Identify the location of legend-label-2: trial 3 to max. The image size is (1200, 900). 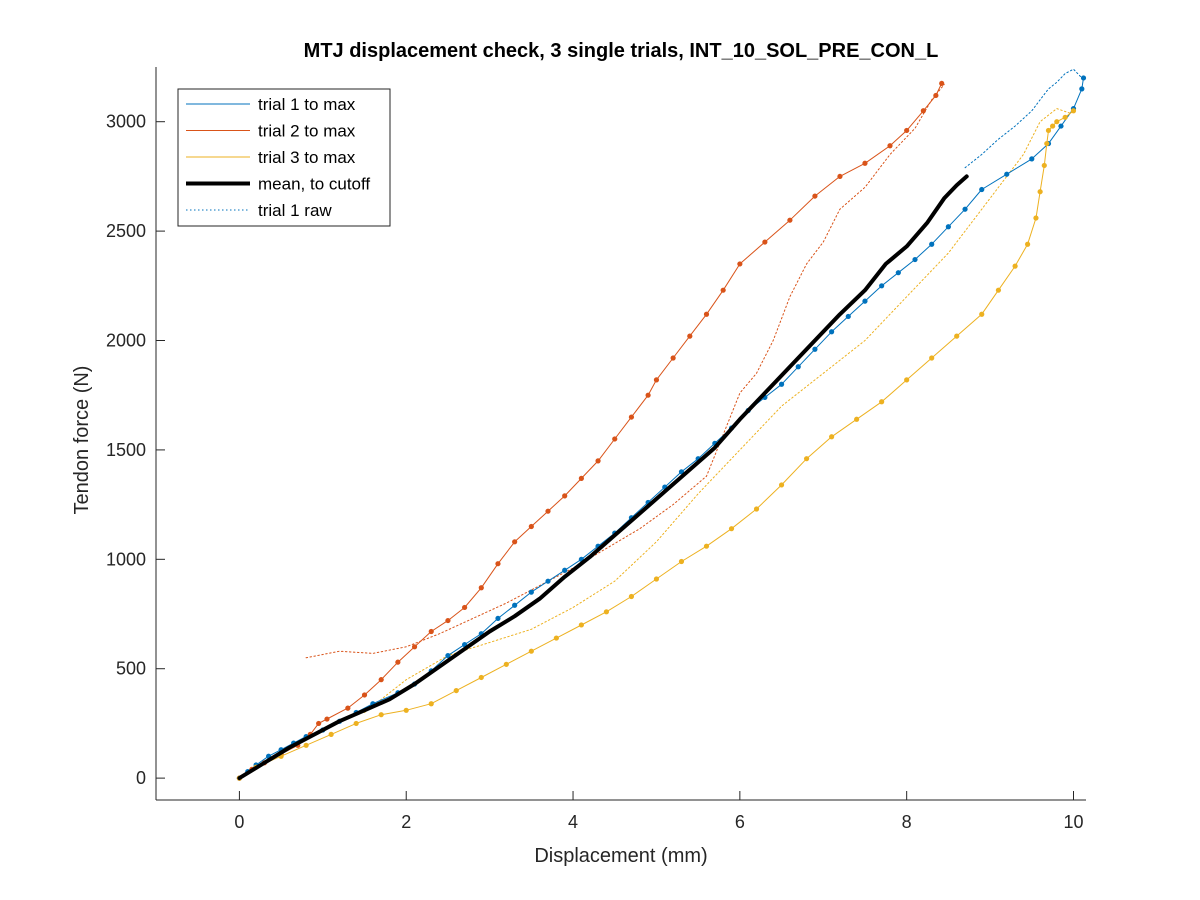
(307, 157).